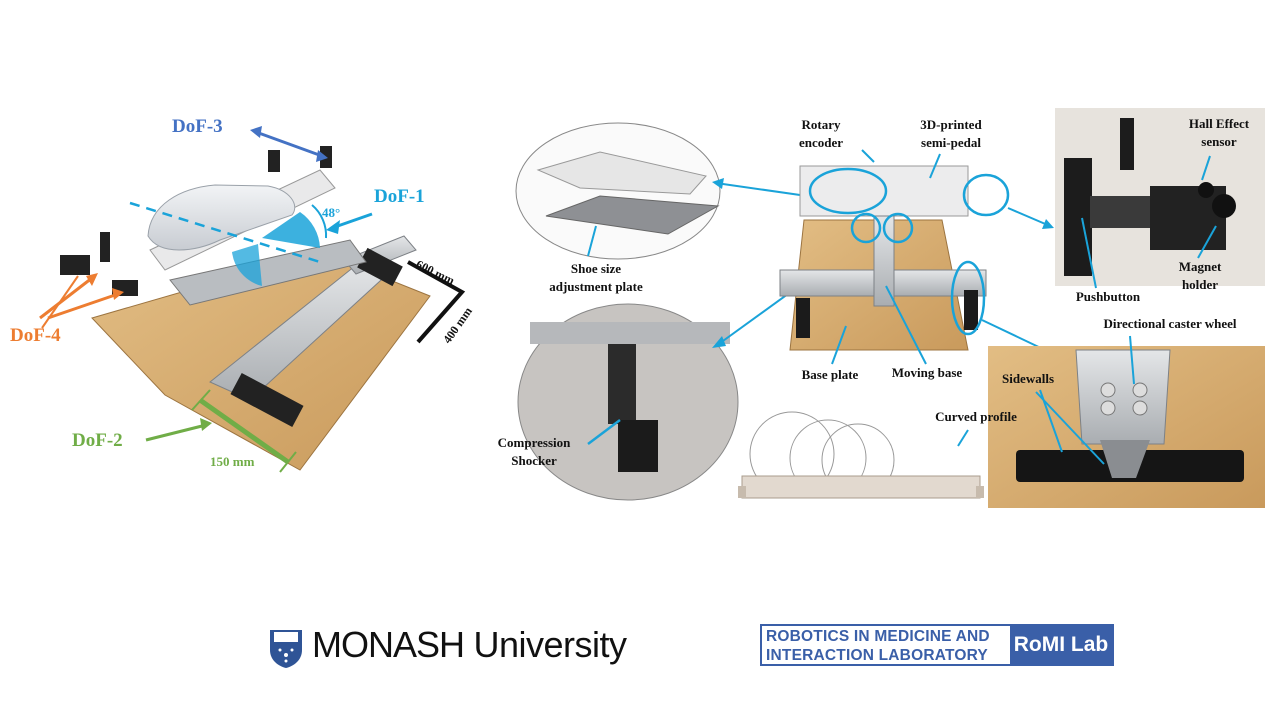 Image resolution: width=1280 pixels, height=720 pixels. What do you see at coordinates (1219, 133) in the screenshot?
I see `hall-effect-label: Hall Effect sensor` at bounding box center [1219, 133].